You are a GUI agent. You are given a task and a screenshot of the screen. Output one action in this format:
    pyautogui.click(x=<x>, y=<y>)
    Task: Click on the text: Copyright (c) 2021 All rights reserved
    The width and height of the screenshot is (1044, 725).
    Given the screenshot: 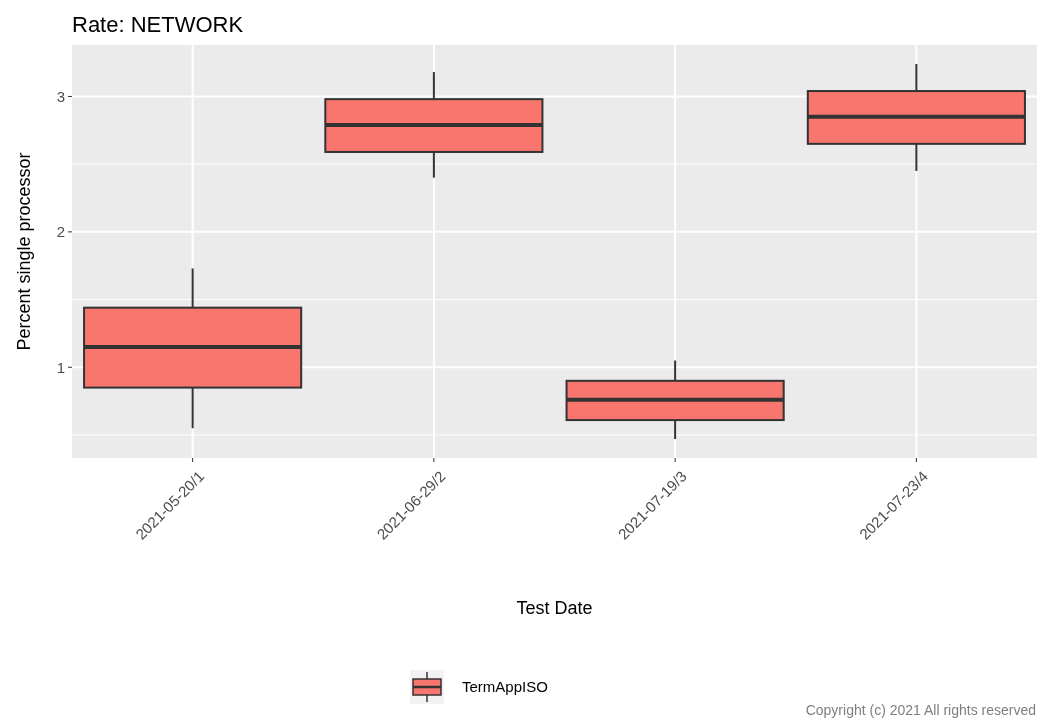 What is the action you would take?
    pyautogui.click(x=920, y=710)
    